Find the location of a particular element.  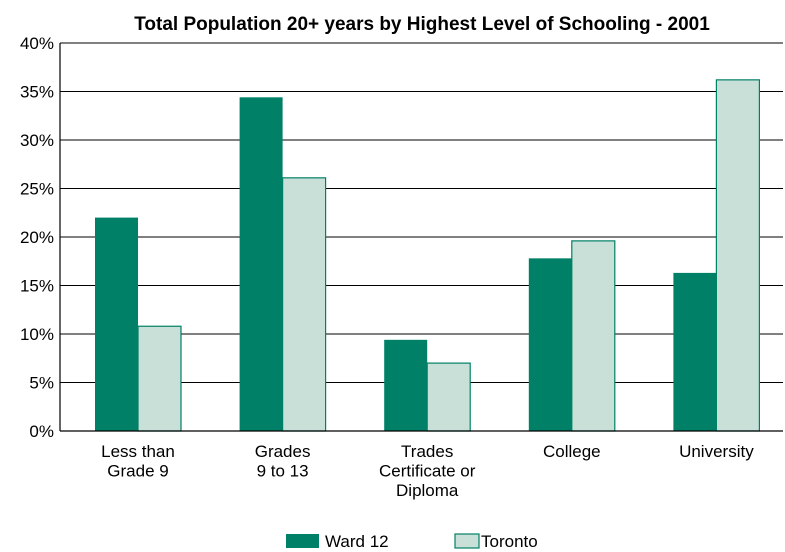

legend: Ward 12 Toronto is located at coordinates (412, 541).